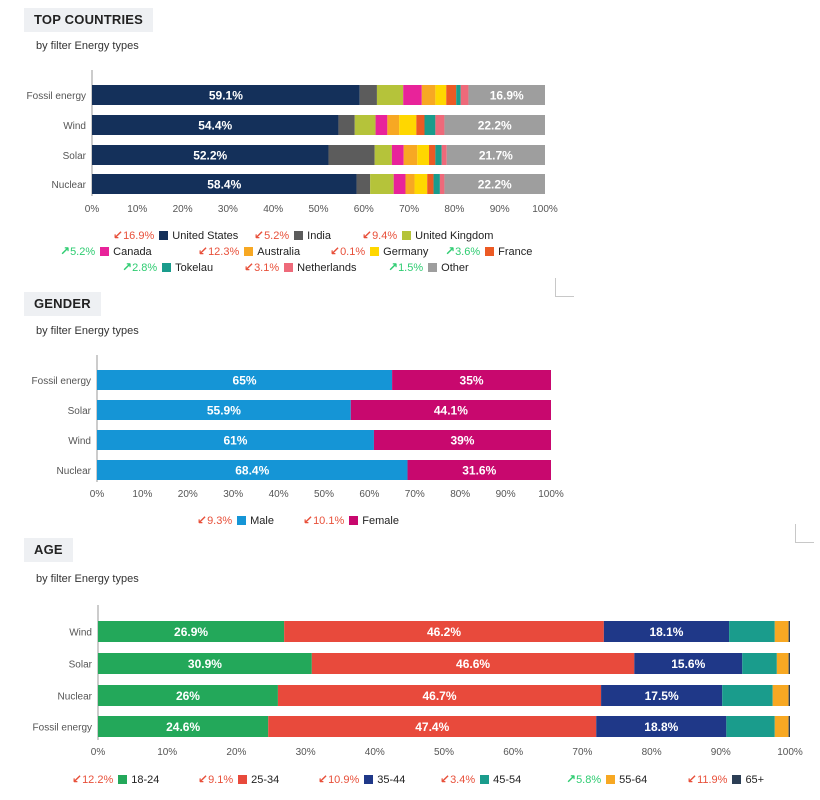  What do you see at coordinates (344, 780) in the screenshot?
I see `legend-change-value: 10.9%` at bounding box center [344, 780].